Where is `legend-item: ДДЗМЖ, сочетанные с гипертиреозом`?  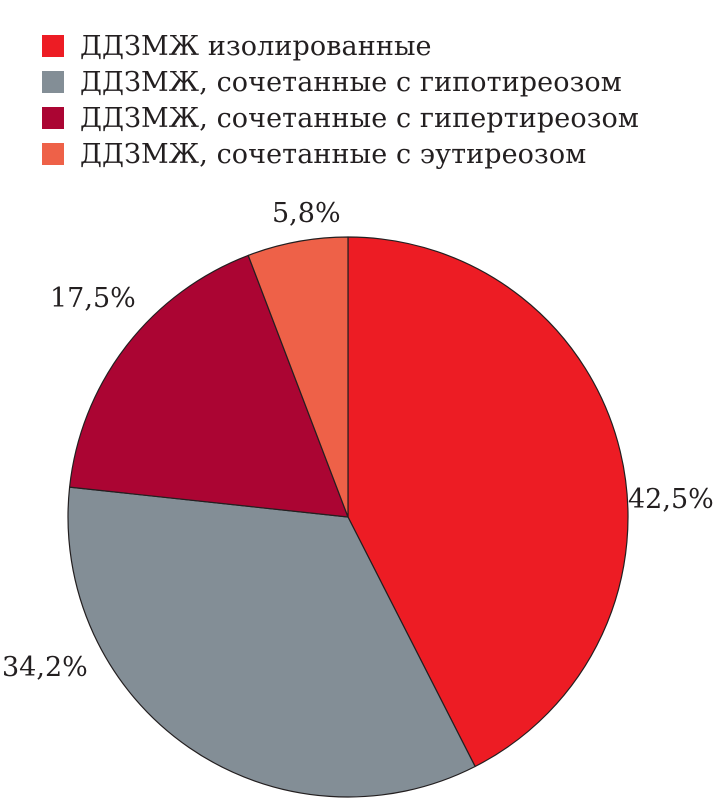 legend-item: ДДЗМЖ, сочетанные с гипертиреозом is located at coordinates (340, 118).